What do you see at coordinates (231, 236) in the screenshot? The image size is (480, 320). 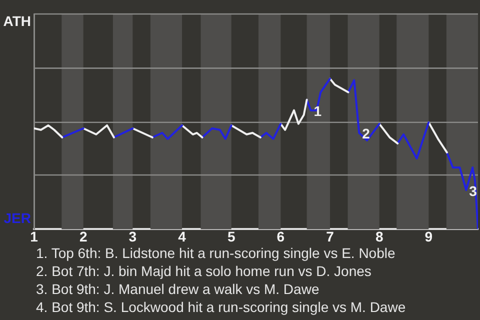 I see `x-tick-label: 5` at bounding box center [231, 236].